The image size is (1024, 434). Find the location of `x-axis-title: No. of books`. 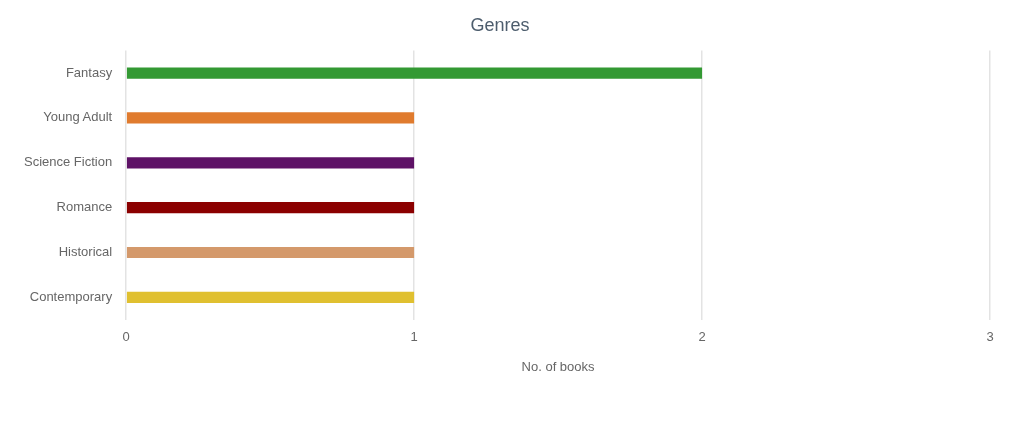

x-axis-title: No. of books is located at coordinates (558, 366).